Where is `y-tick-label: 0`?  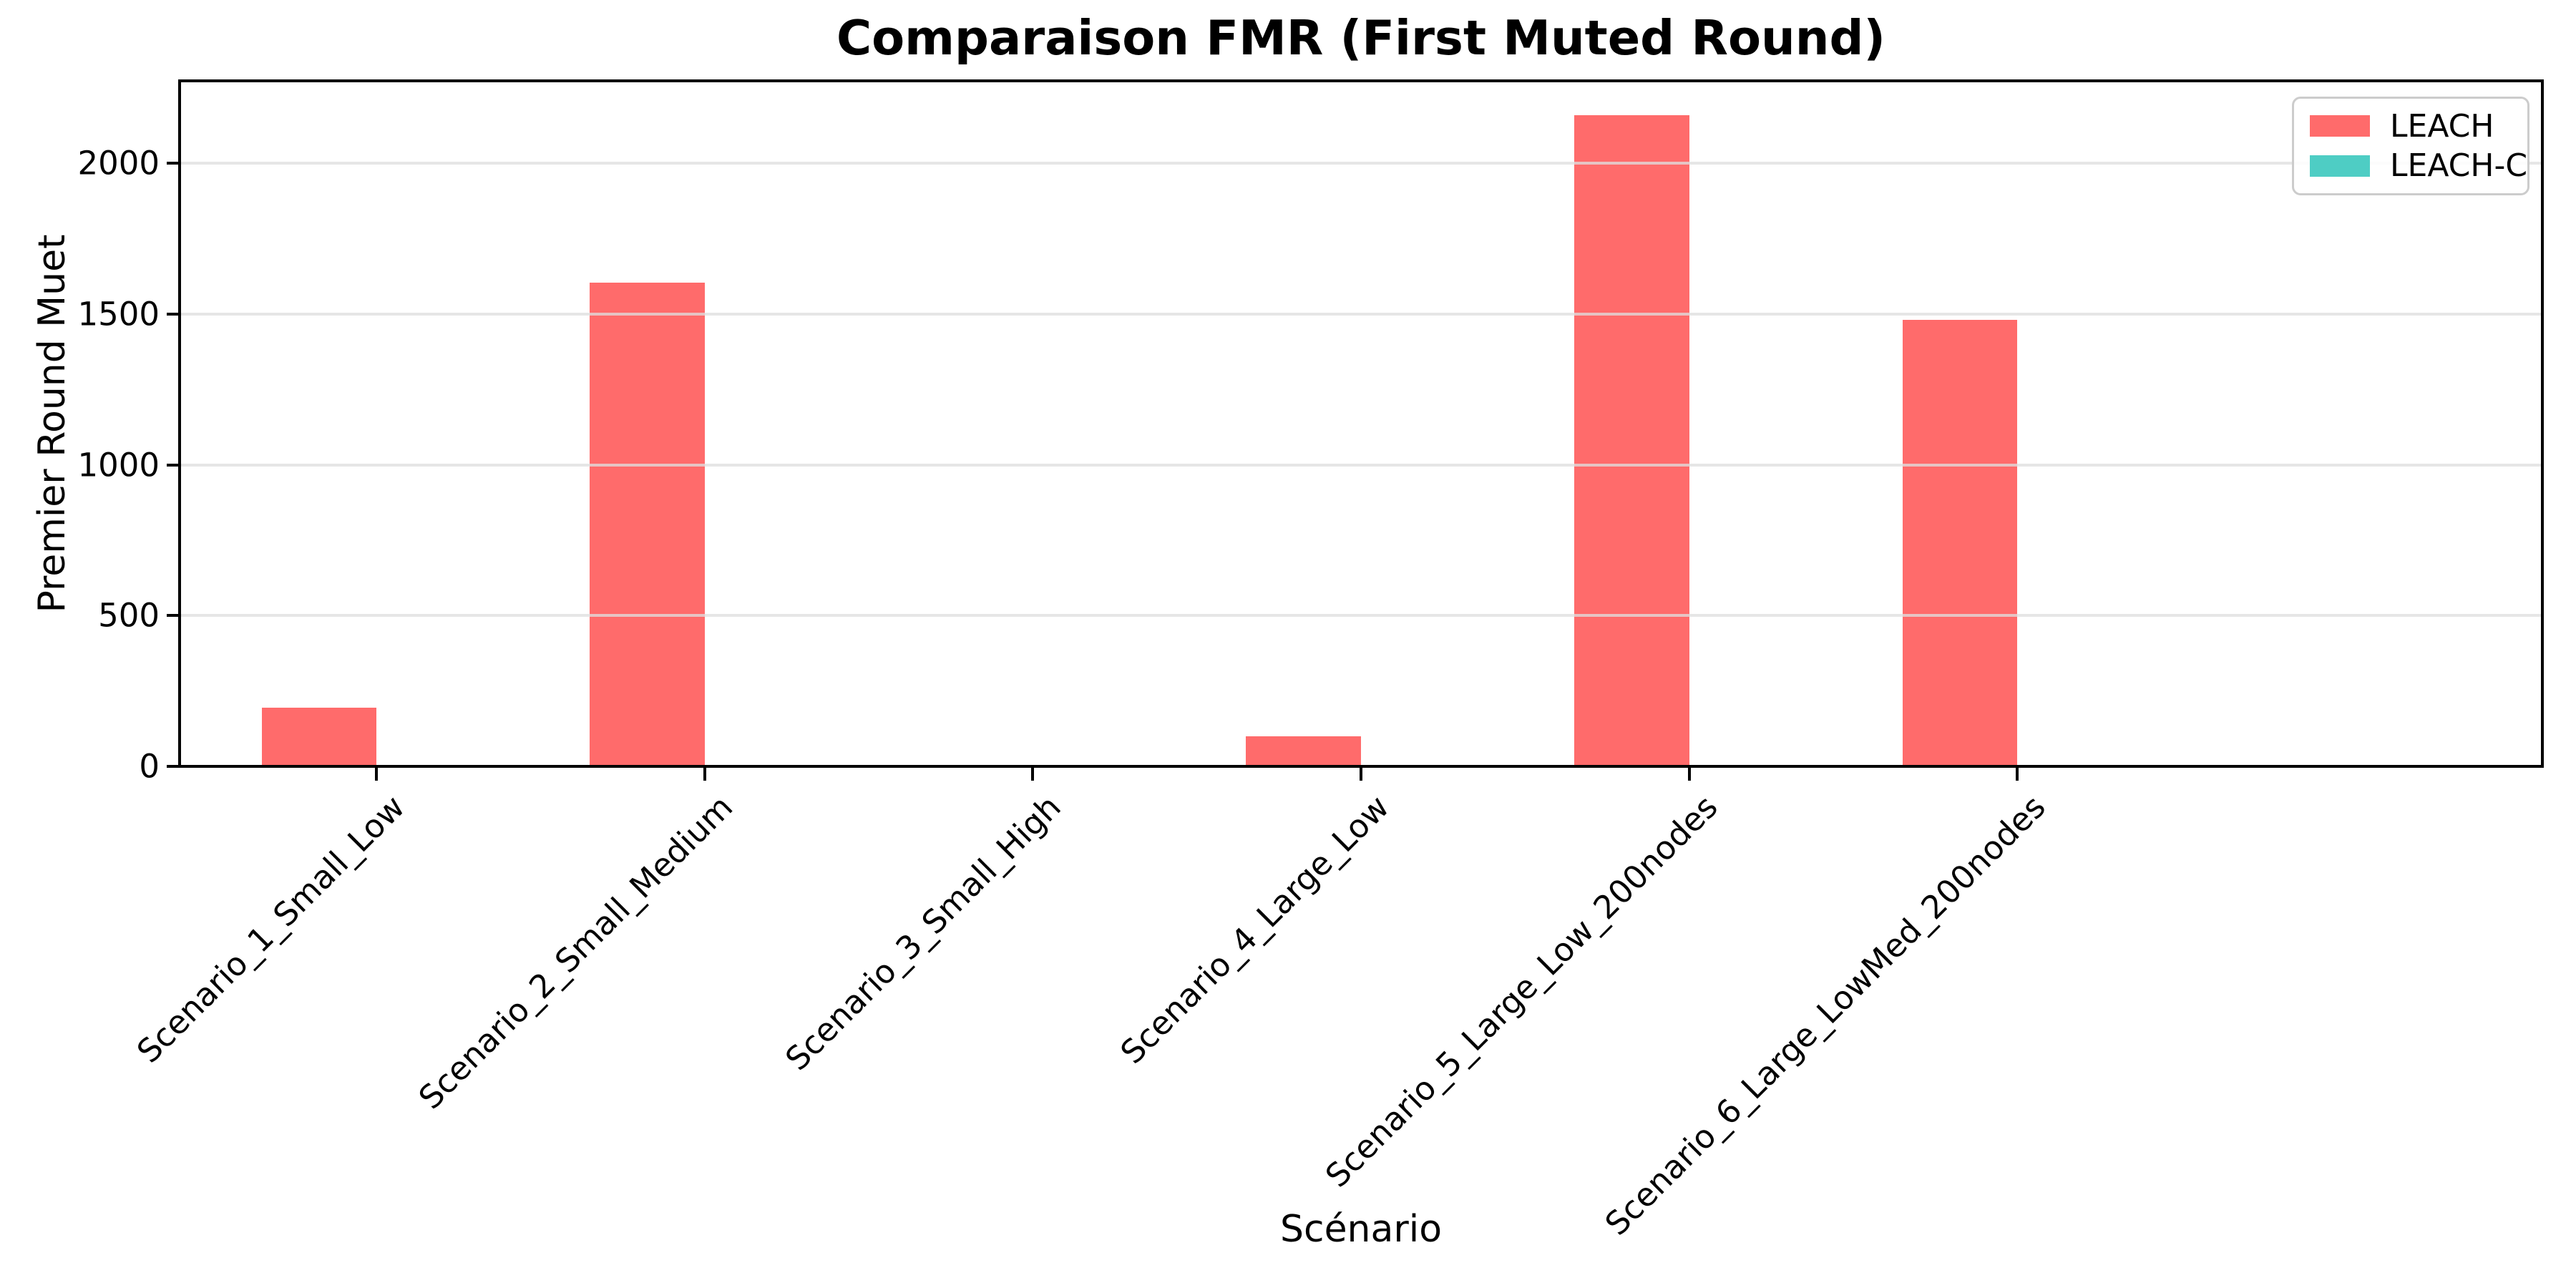 y-tick-label: 0 is located at coordinates (149, 766).